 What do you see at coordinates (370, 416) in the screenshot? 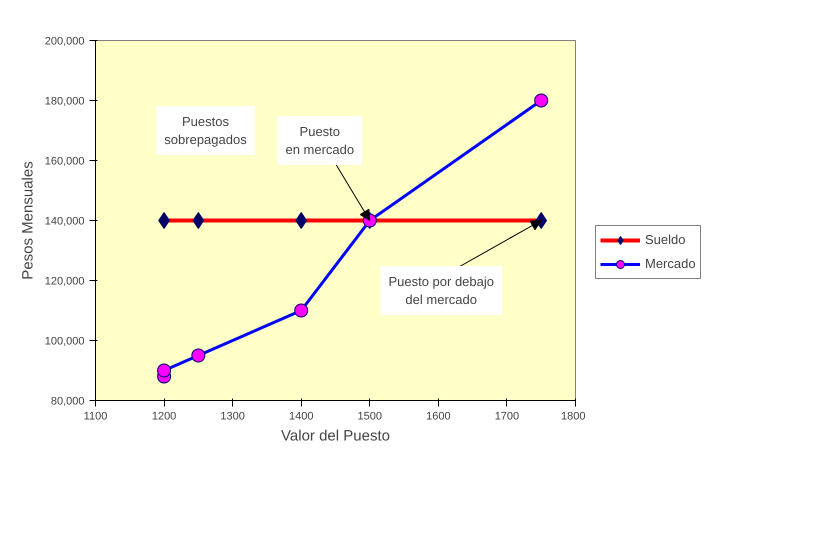
I see `x-tick-label: 1500` at bounding box center [370, 416].